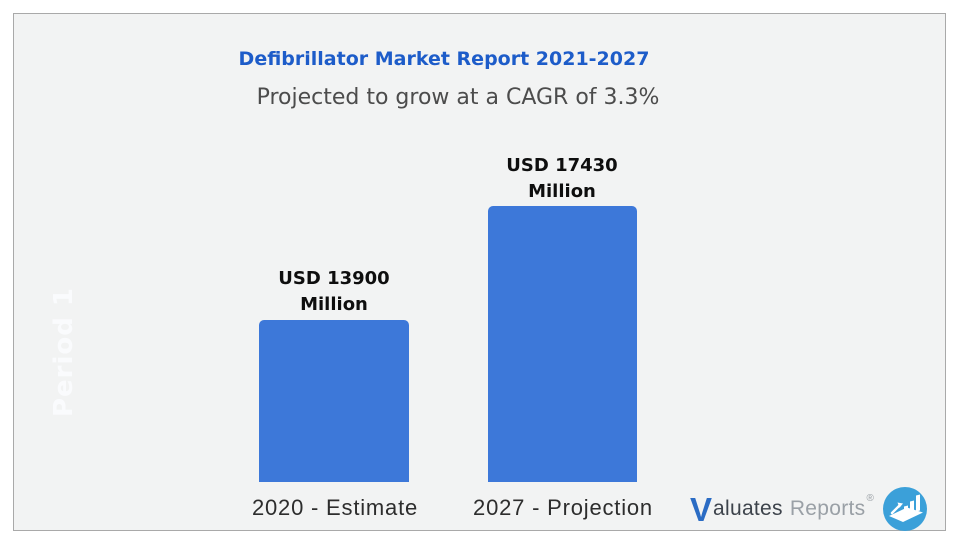  Describe the element at coordinates (444, 59) in the screenshot. I see `chart-title: Defibrillator Market Report 2021-2027` at that location.